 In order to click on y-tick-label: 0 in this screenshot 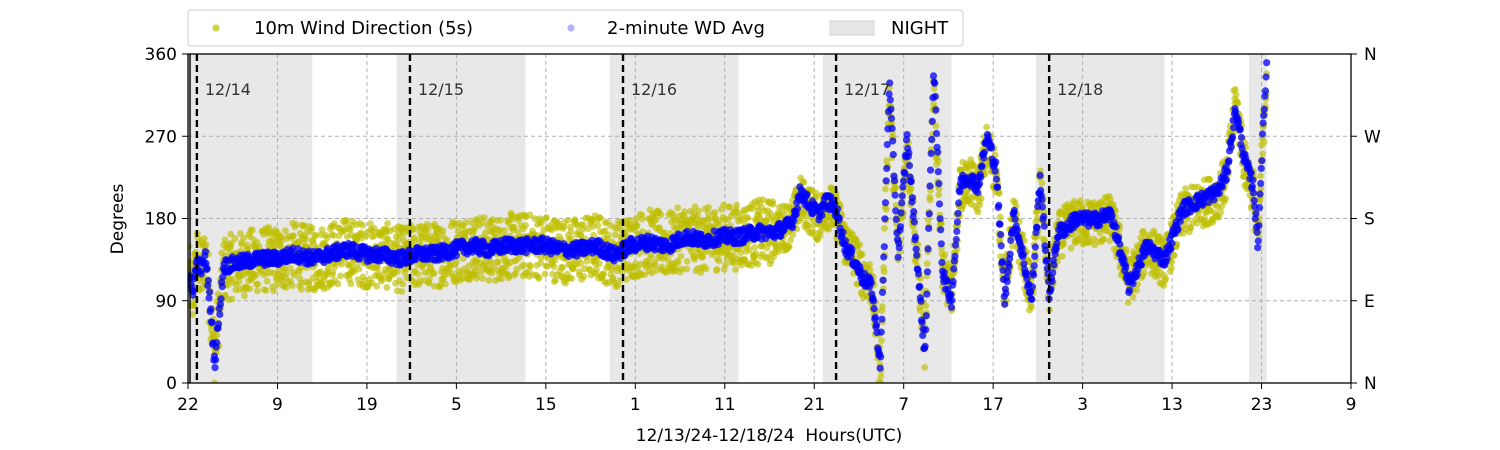, I will do `click(171, 384)`.